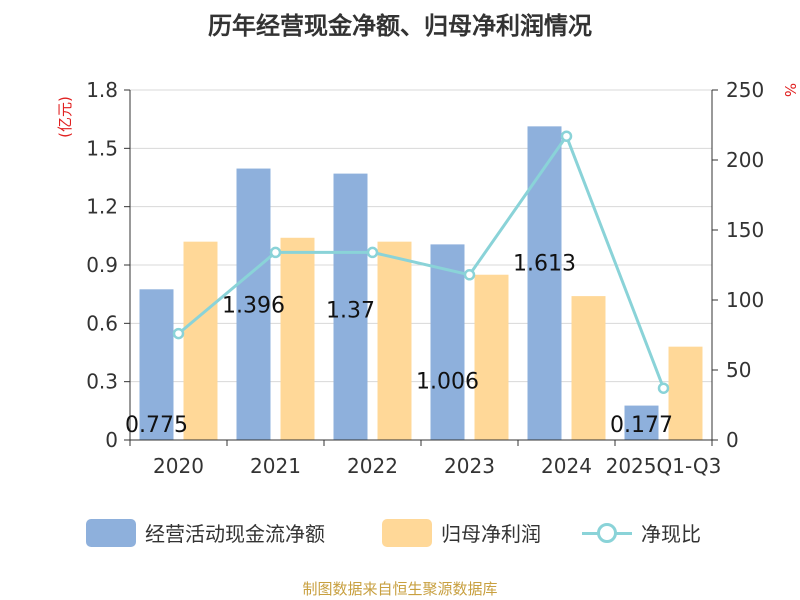  I want to click on y-right-tick-label: 0, so click(732, 440).